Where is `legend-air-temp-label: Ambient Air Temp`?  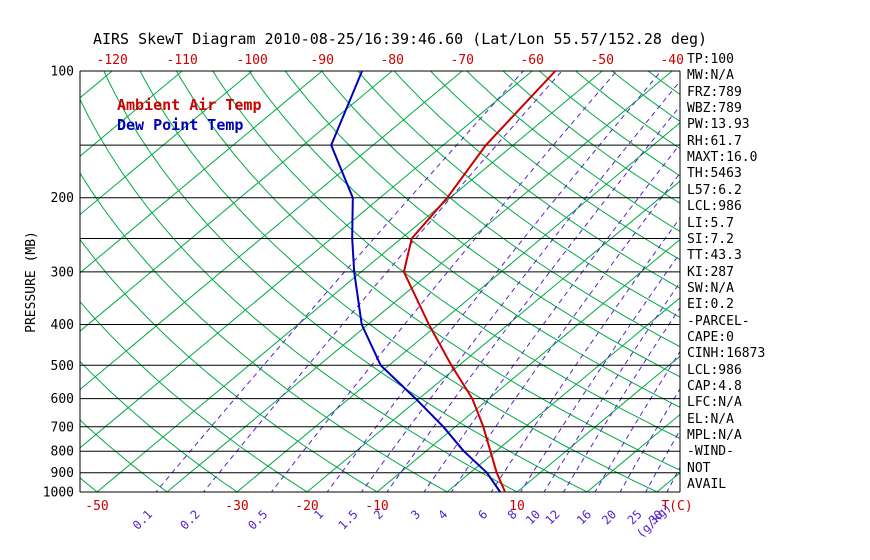 legend-air-temp-label: Ambient Air Temp is located at coordinates (189, 105).